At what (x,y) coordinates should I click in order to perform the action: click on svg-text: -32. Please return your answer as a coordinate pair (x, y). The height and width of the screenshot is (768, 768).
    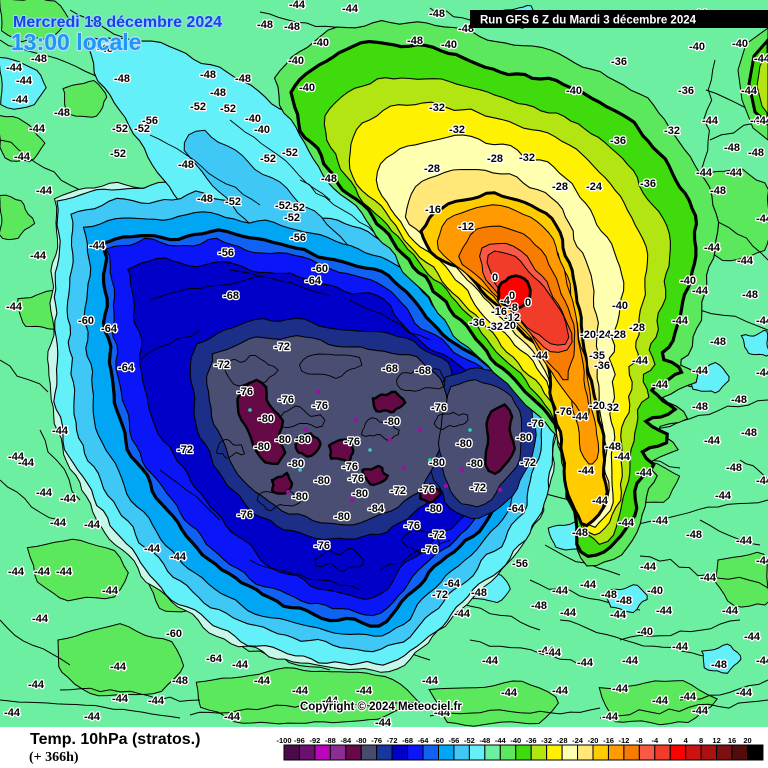
    Looking at the image, I should click on (527, 158).